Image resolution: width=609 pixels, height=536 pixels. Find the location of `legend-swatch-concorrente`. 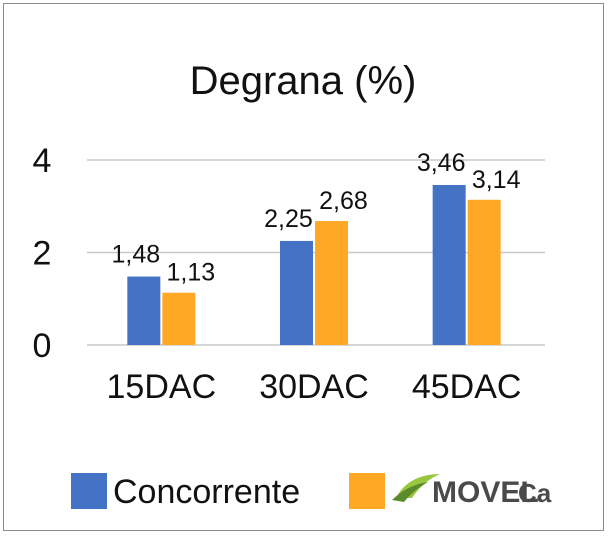

legend-swatch-concorrente is located at coordinates (89, 491).